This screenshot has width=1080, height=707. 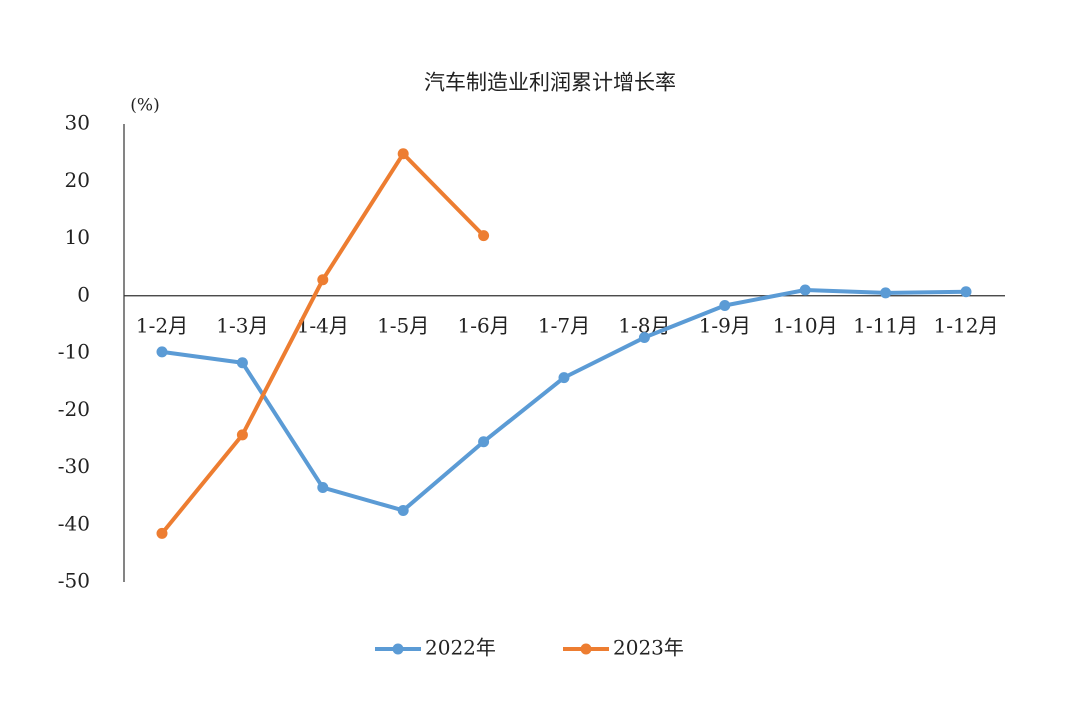 What do you see at coordinates (162, 325) in the screenshot?
I see `x-tick-label: 1-2月` at bounding box center [162, 325].